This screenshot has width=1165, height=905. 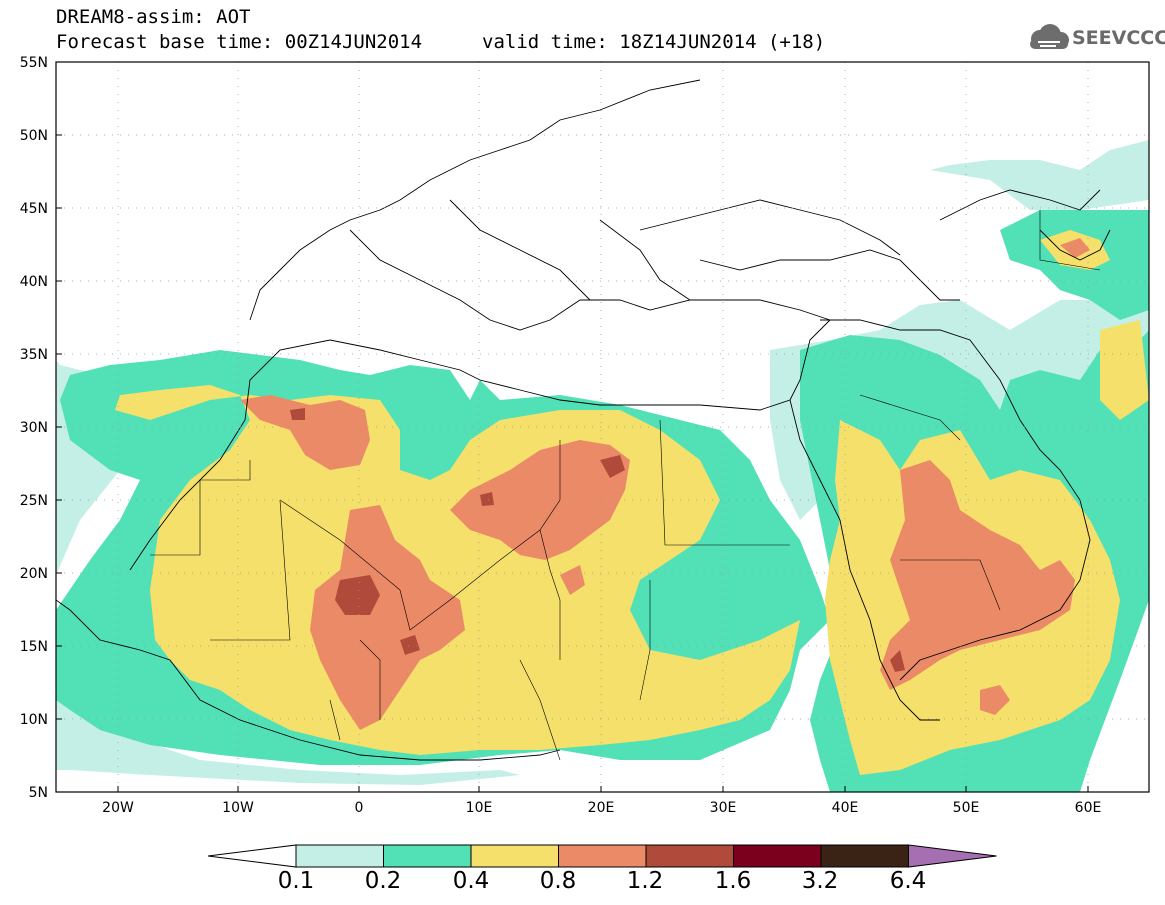 What do you see at coordinates (654, 42) in the screenshot?
I see `valid-time: valid time: 18Z14JUN2014 (+18)` at bounding box center [654, 42].